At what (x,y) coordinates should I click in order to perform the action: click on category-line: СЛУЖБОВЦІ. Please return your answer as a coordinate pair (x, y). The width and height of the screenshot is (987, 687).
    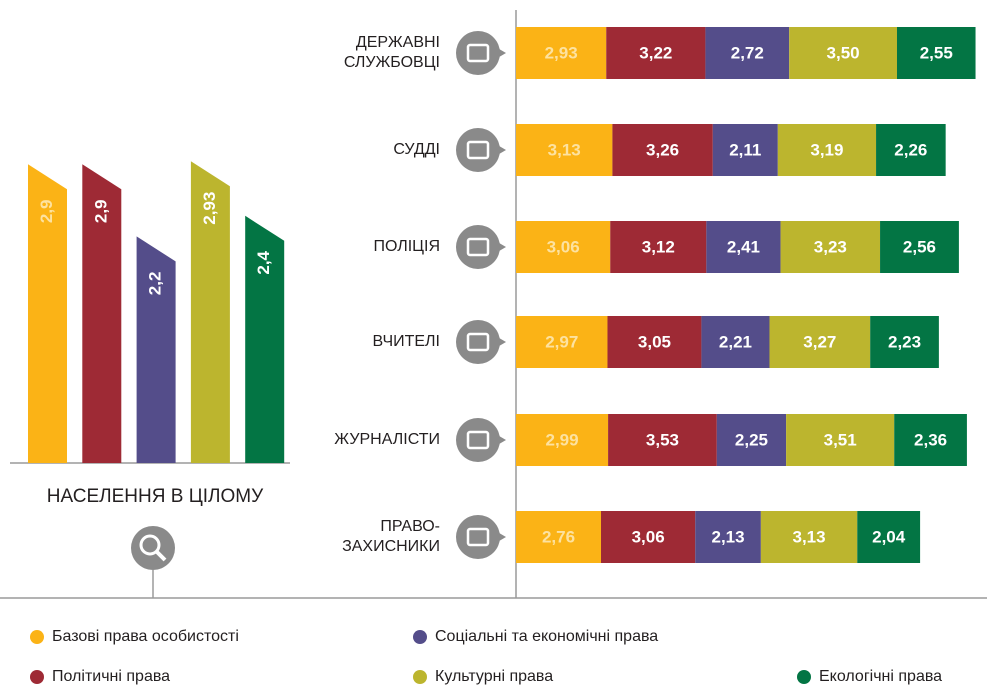
    Looking at the image, I should click on (392, 62).